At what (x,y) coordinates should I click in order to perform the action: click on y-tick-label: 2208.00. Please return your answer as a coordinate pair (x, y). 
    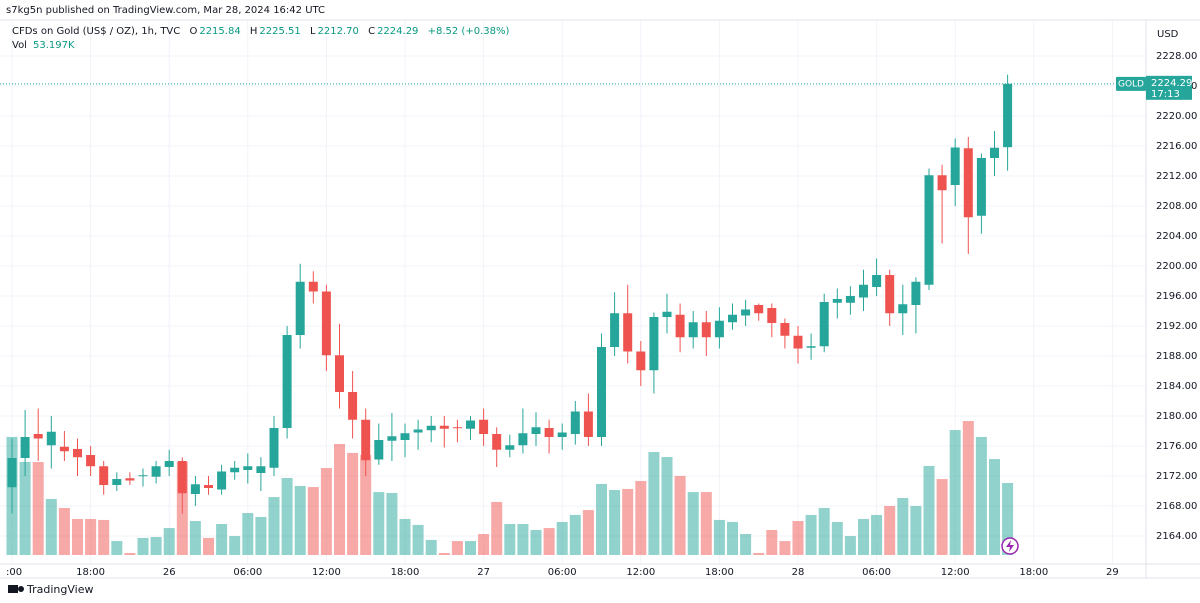
    Looking at the image, I should click on (1176, 206).